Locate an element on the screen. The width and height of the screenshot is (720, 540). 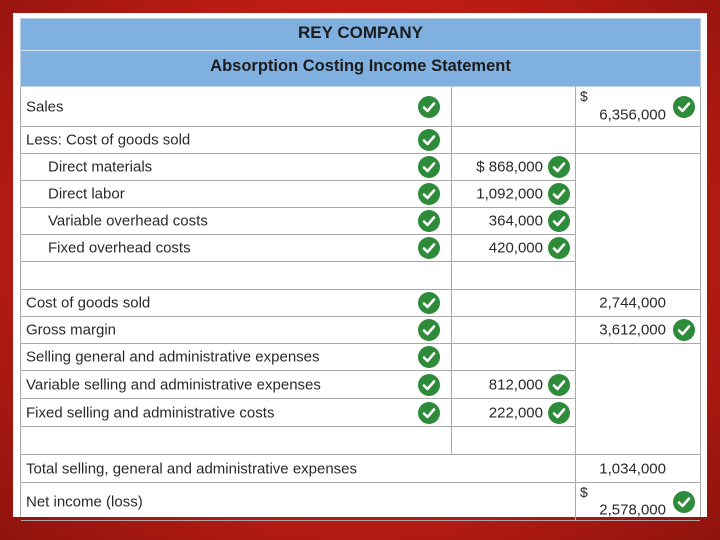
variable-sga-amount: 812,000 is located at coordinates (515, 384).